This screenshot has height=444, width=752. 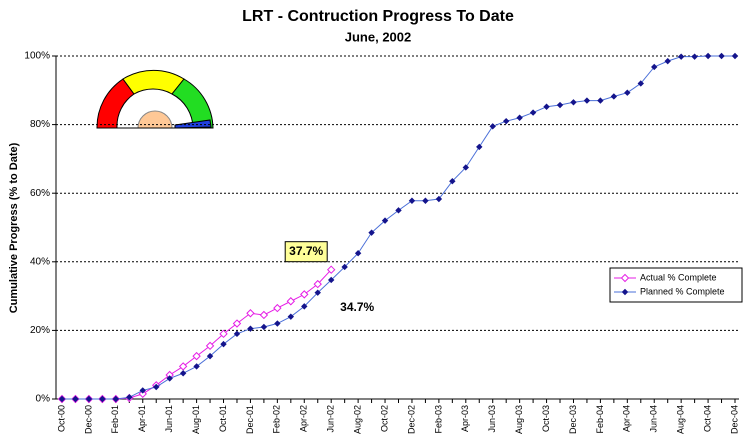 I want to click on x-tick-label: Oct-01, so click(x=223, y=418).